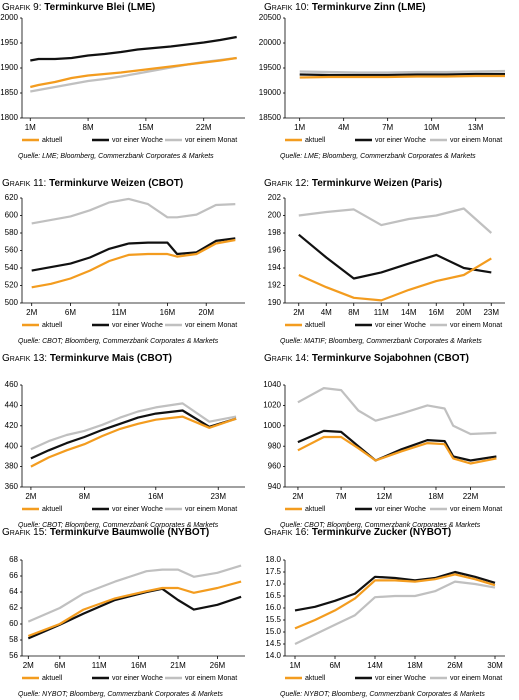 The width and height of the screenshot is (519, 700). Describe the element at coordinates (13, 623) in the screenshot. I see `y-tick-label: 60` at that location.